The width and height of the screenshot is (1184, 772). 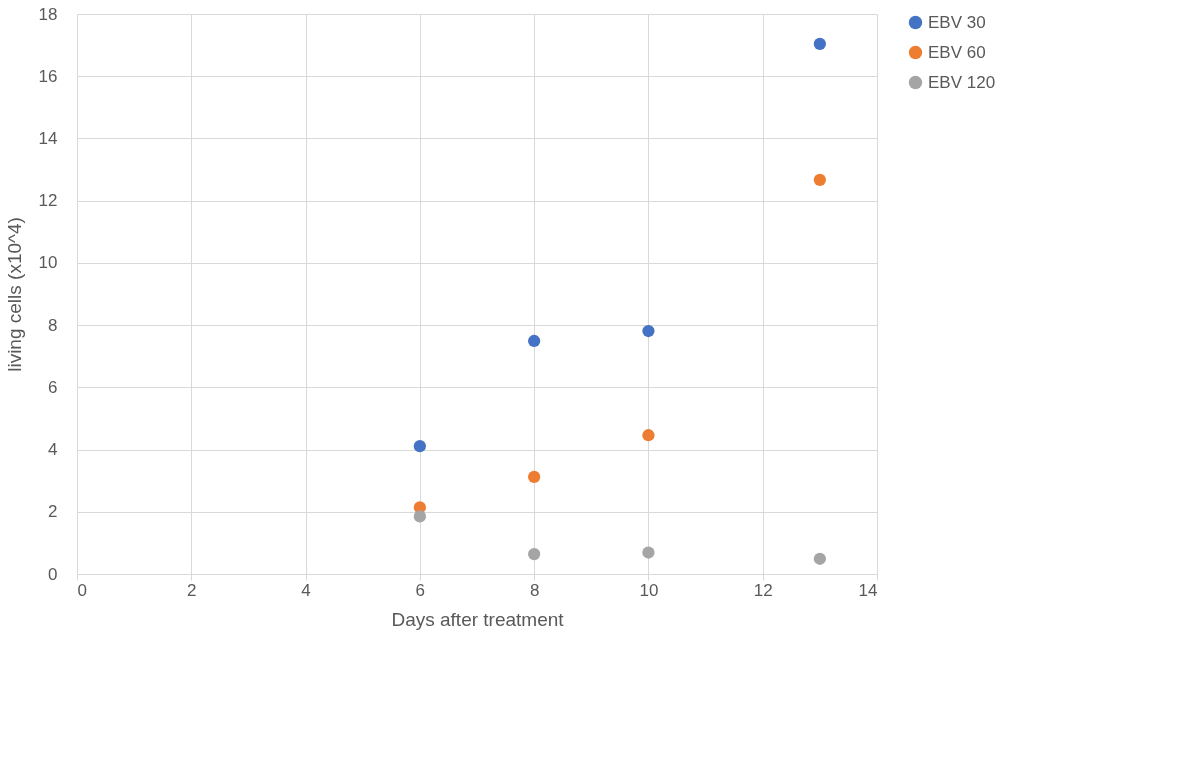 I want to click on y-axis-title: living cells (x10^4), so click(x=14, y=294).